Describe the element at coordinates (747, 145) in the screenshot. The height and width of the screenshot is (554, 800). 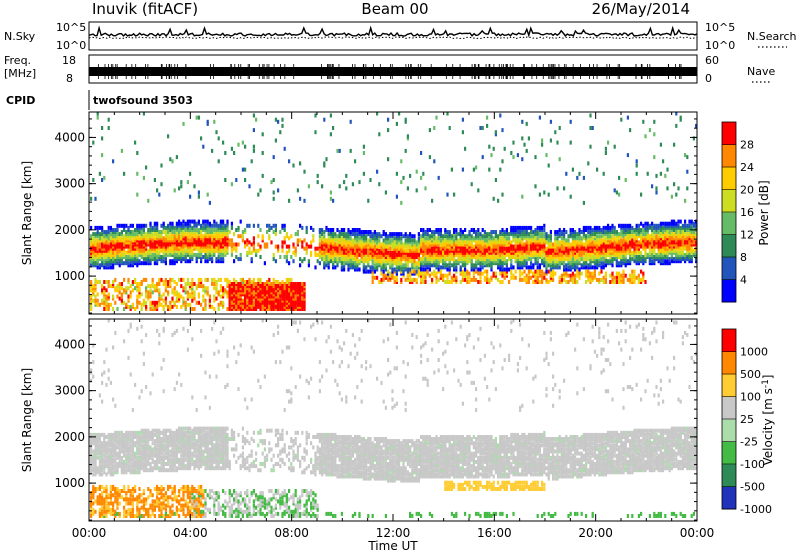
I see `power-cbar-tick-6: 28` at that location.